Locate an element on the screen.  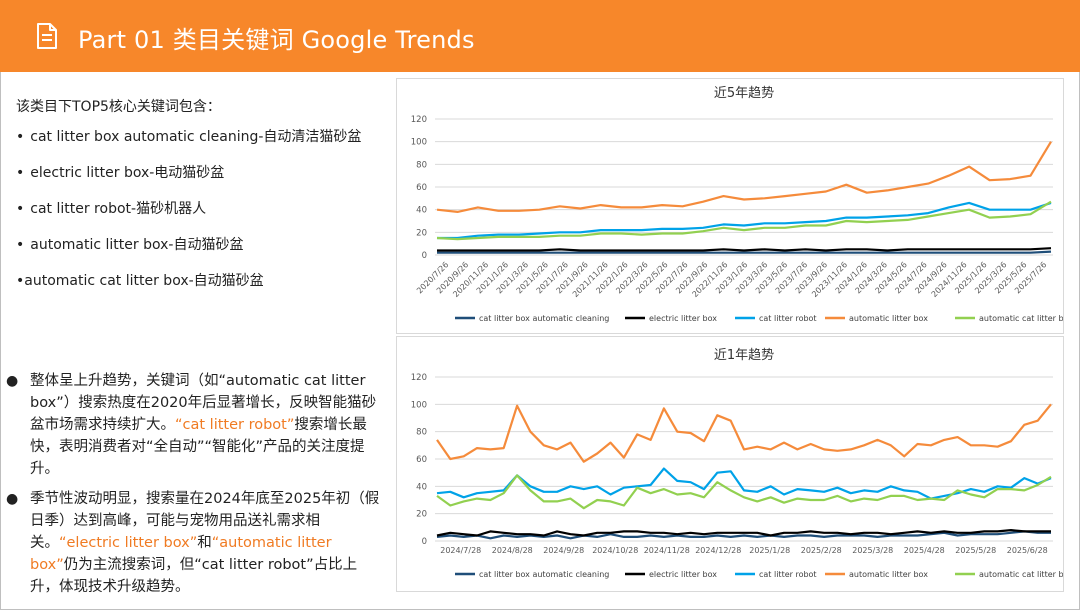
x-tick-label: 2025/1/28 is located at coordinates (769, 550).